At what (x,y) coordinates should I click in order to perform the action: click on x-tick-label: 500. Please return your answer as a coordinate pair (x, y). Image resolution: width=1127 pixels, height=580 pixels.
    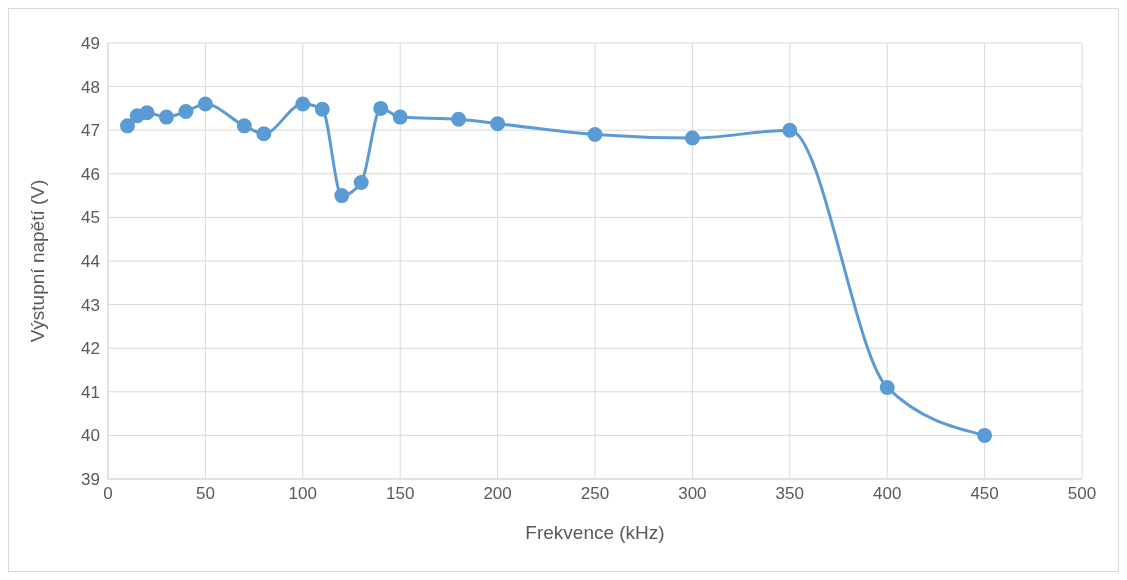
    Looking at the image, I should click on (1082, 494).